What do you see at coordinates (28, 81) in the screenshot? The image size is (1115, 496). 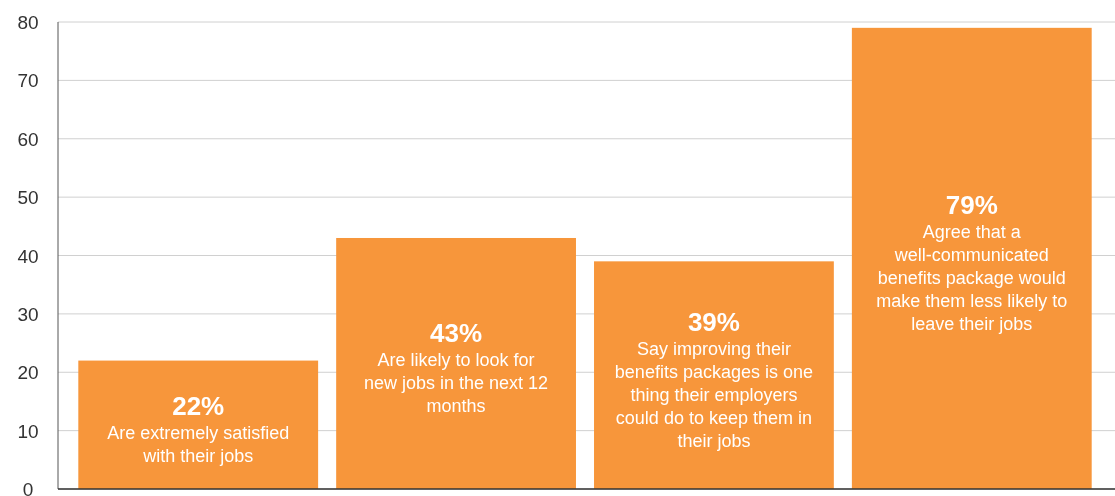 I see `y-tick-label: 70` at bounding box center [28, 81].